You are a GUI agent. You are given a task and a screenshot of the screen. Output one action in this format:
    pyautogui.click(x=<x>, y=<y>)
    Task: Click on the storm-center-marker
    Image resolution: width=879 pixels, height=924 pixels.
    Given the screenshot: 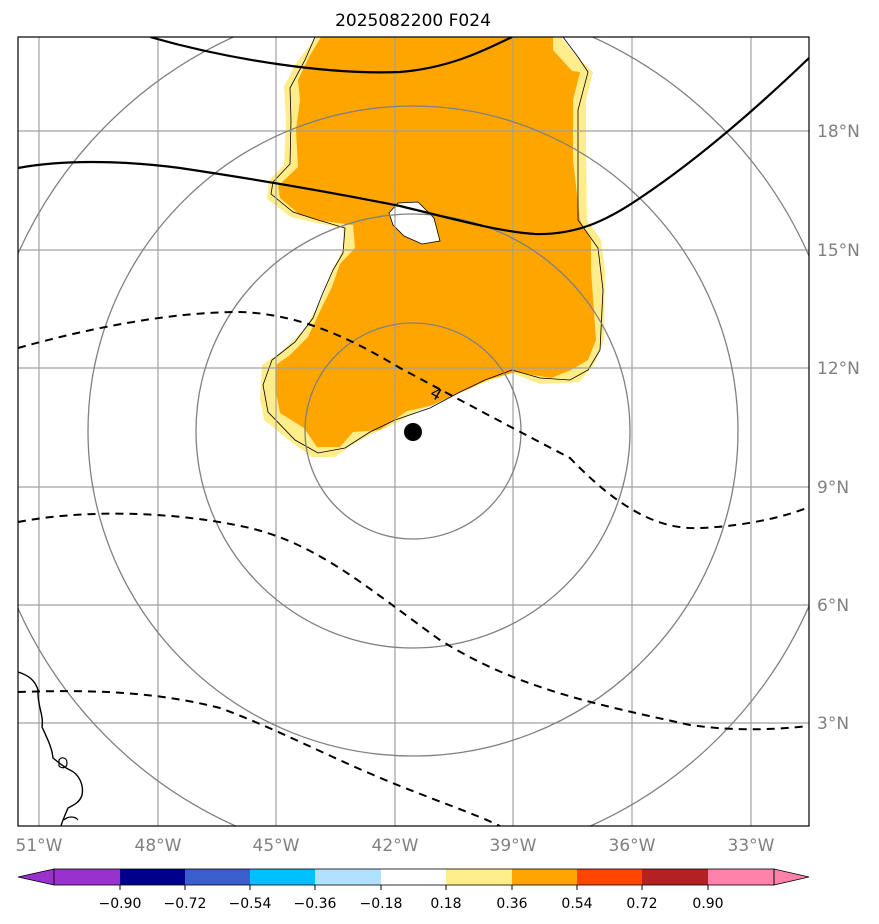 What is the action you would take?
    pyautogui.click(x=413, y=432)
    